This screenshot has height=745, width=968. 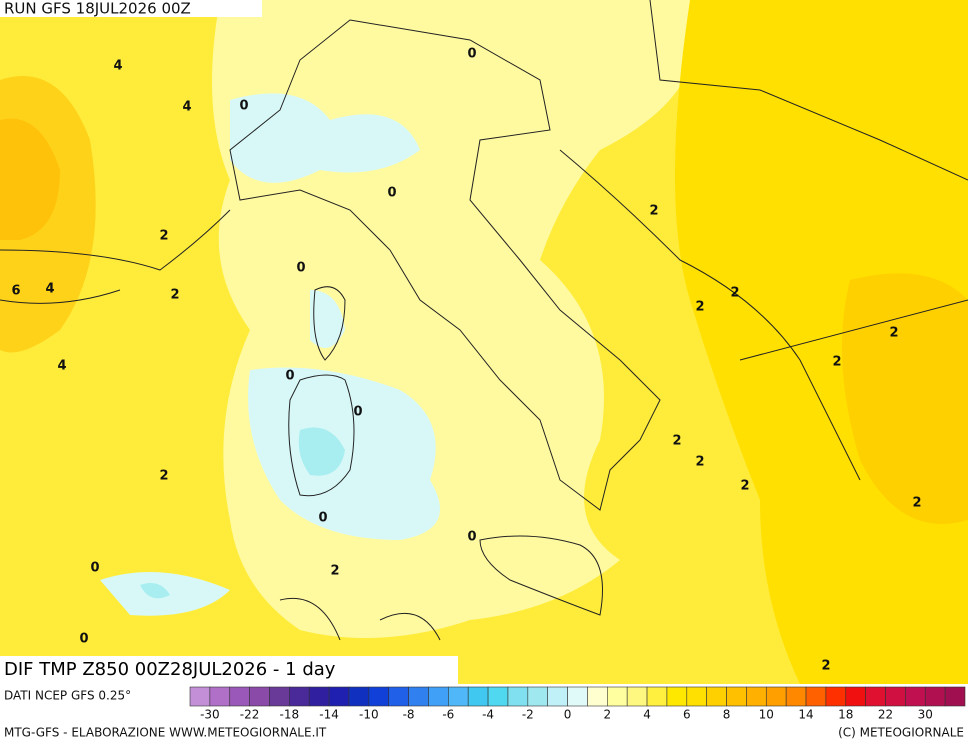 I want to click on legend-tick-label: -30, so click(x=210, y=715).